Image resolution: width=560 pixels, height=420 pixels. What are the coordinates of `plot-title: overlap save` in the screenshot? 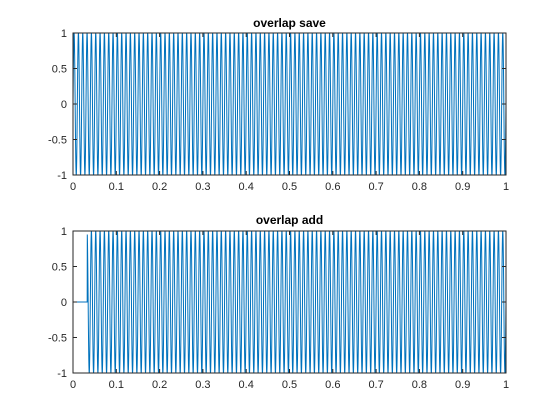 It's located at (289, 23).